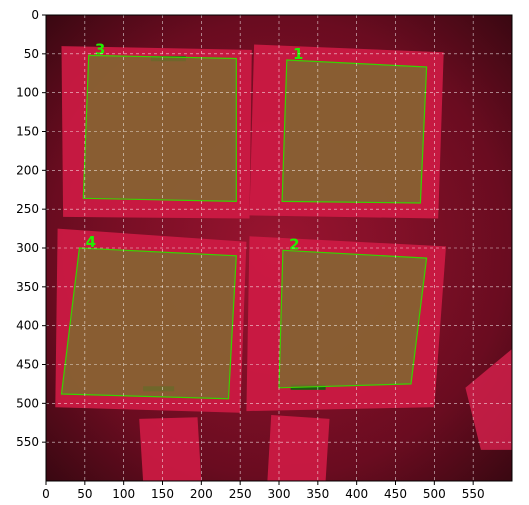 The height and width of the screenshot is (505, 529). What do you see at coordinates (317, 494) in the screenshot?
I see `x-tick-label: 350` at bounding box center [317, 494].